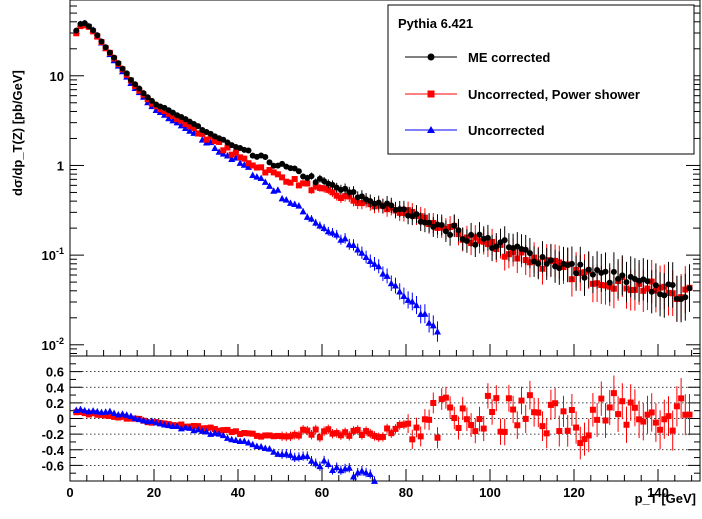  What do you see at coordinates (53, 450) in the screenshot?
I see `bottom-y-tick-label: -0.4` at bounding box center [53, 450].